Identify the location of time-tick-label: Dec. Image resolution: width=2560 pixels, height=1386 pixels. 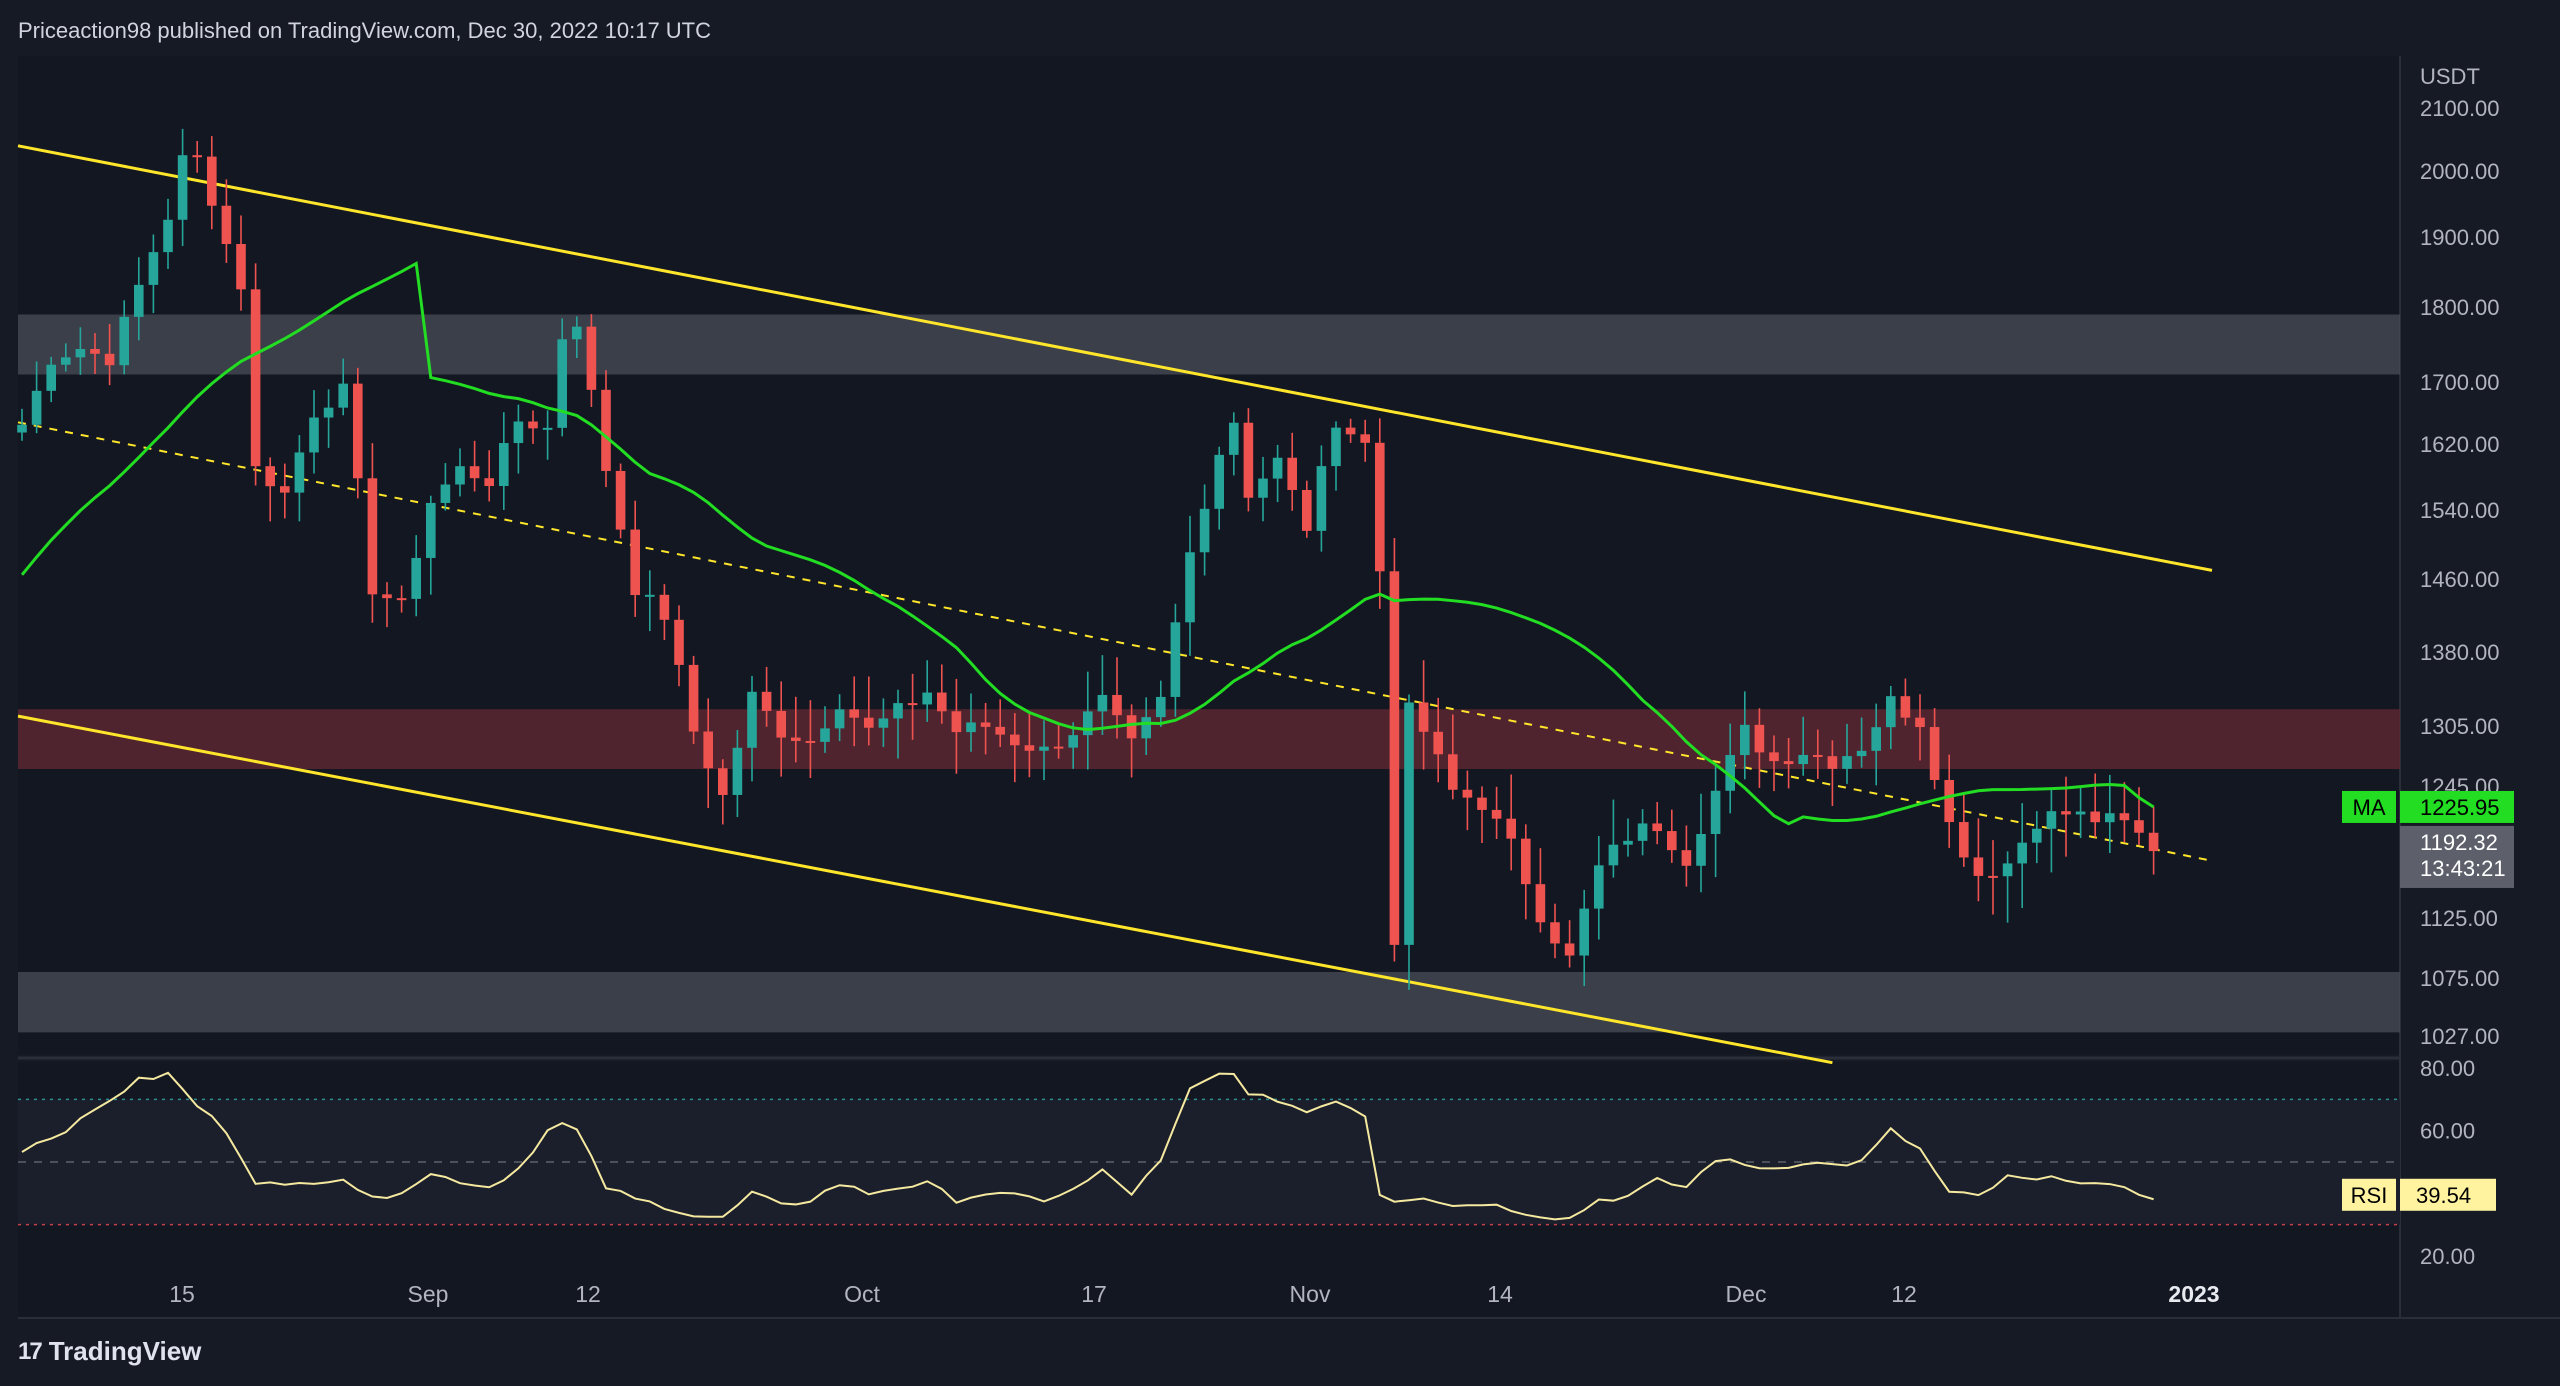
(1746, 1294).